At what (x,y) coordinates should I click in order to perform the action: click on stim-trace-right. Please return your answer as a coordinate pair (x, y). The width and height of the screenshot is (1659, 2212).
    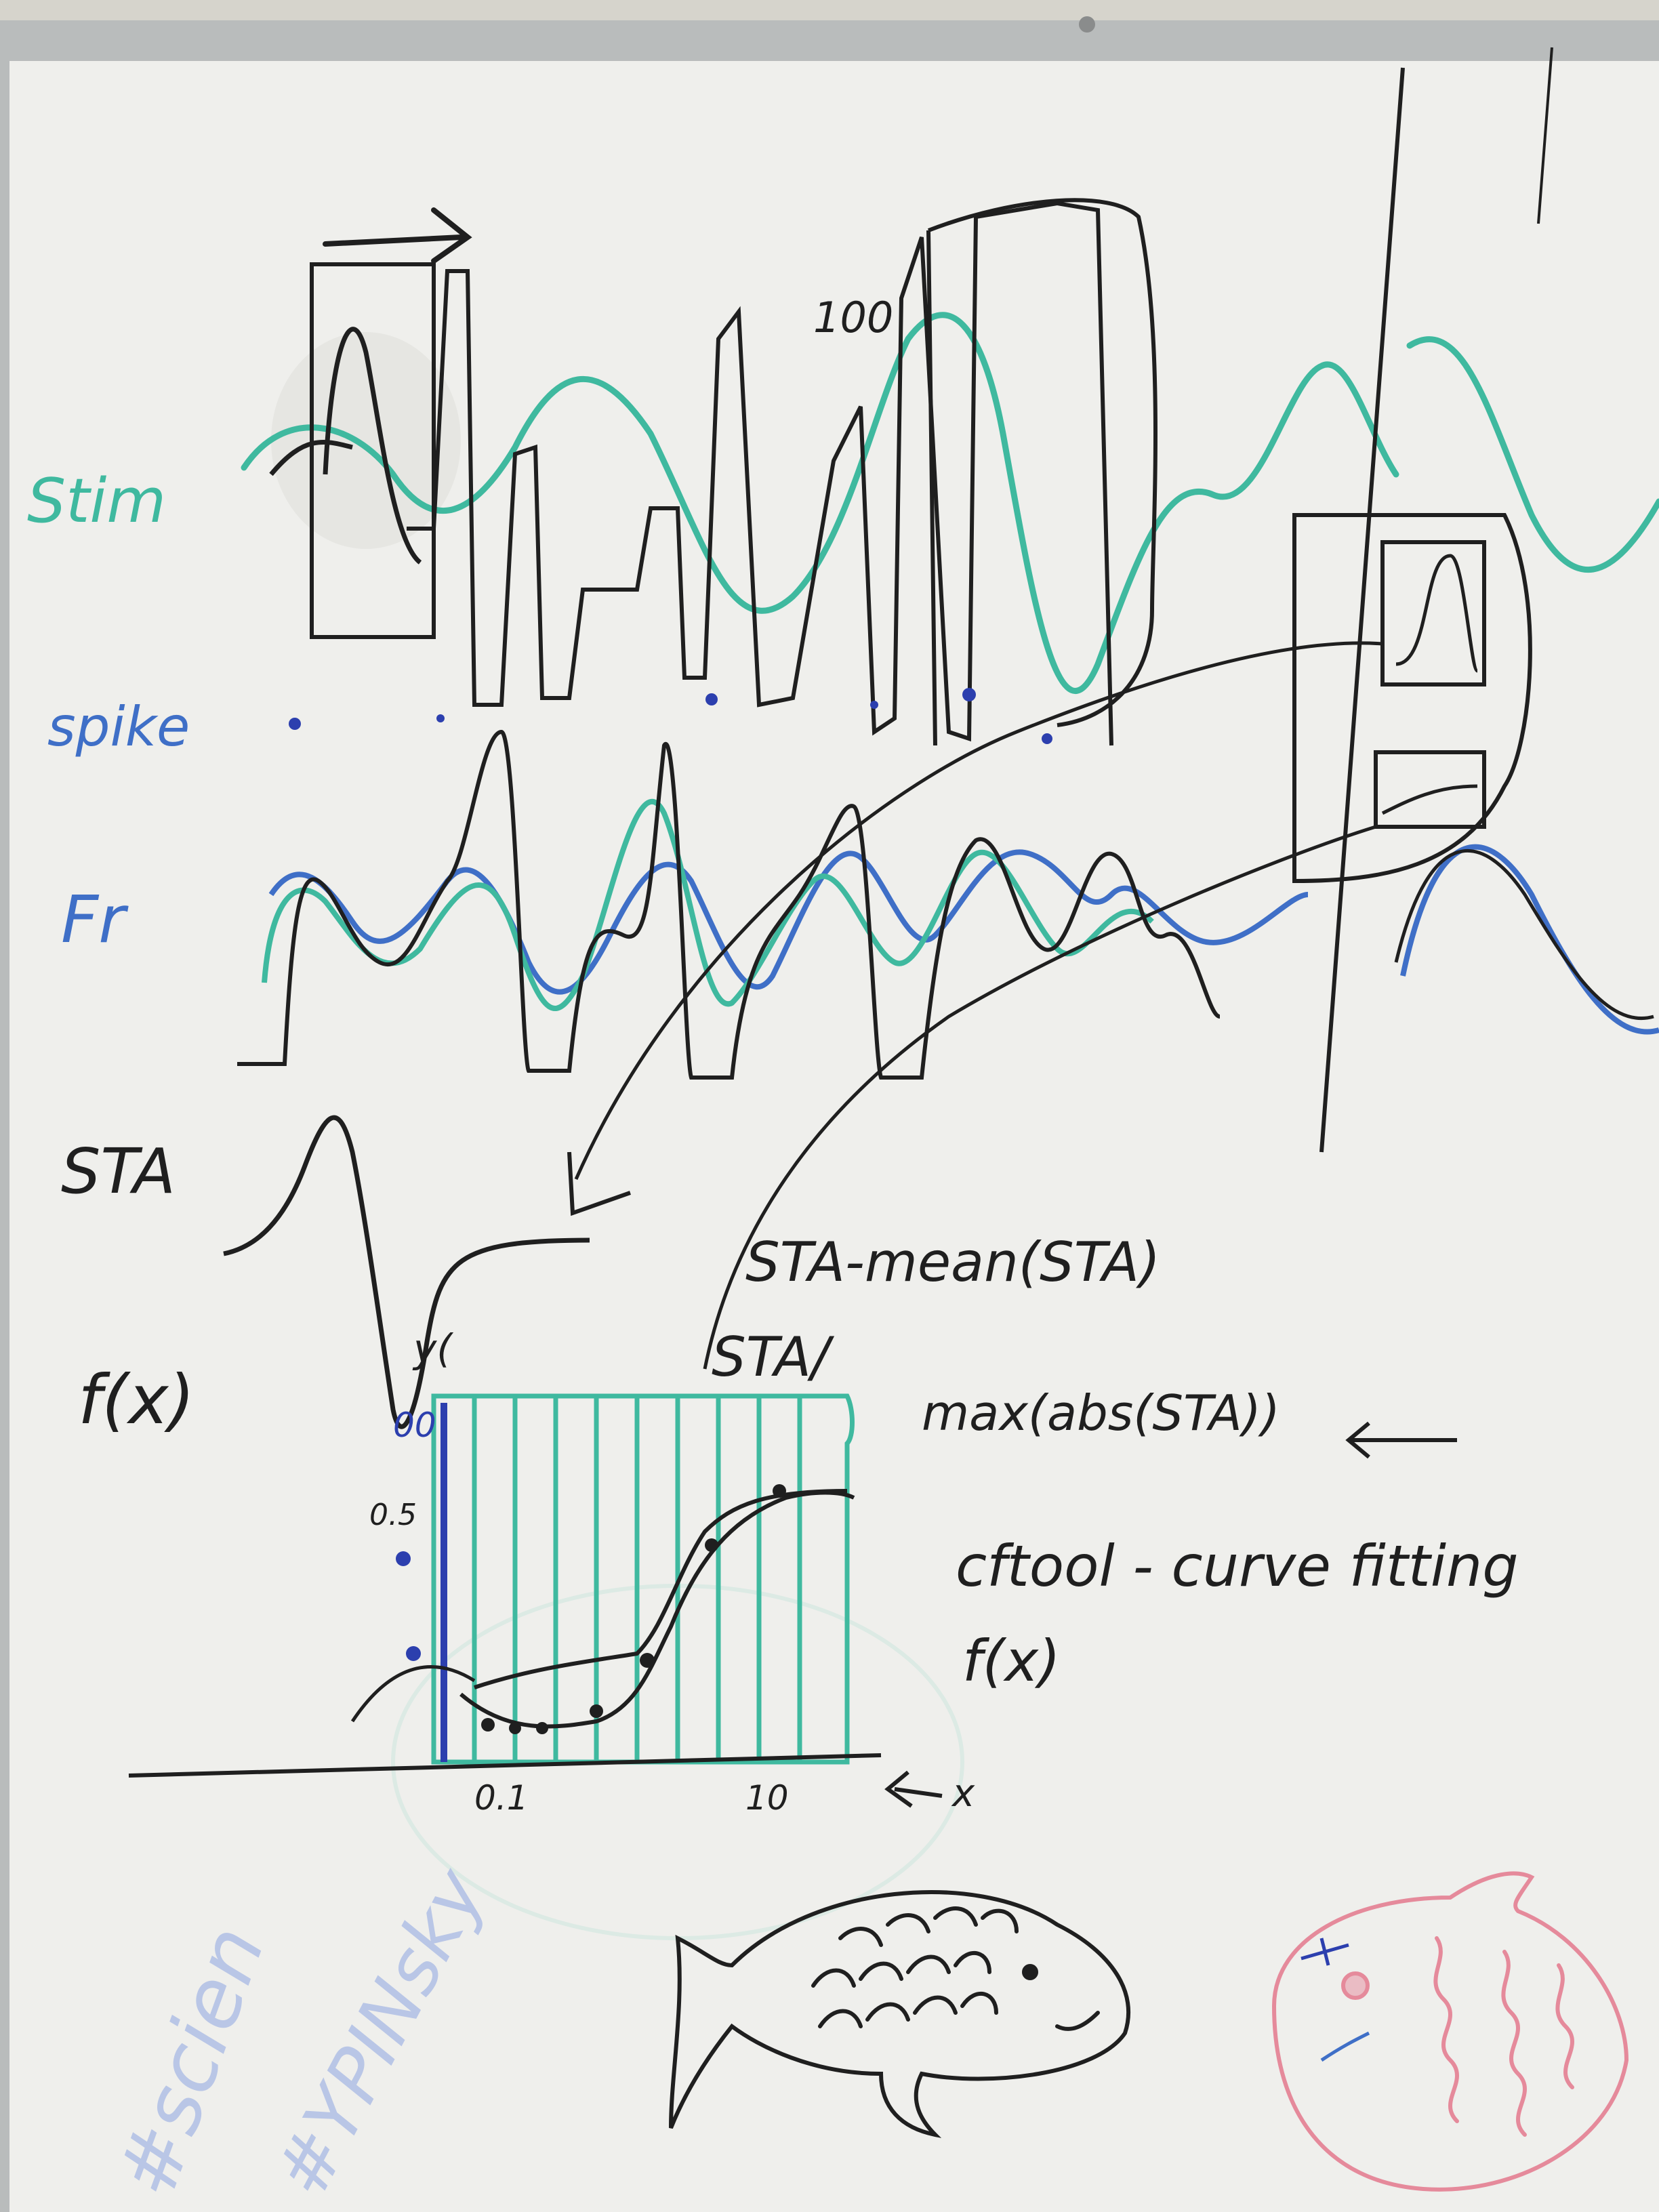
    Looking at the image, I should click on (1532, 454).